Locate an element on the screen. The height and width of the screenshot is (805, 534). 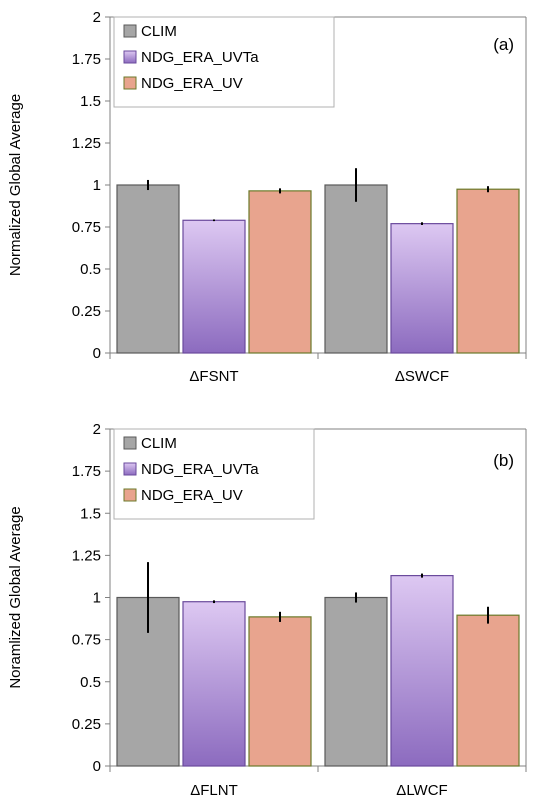
y-axis-label: Noramlized Global Average is located at coordinates (15, 597).